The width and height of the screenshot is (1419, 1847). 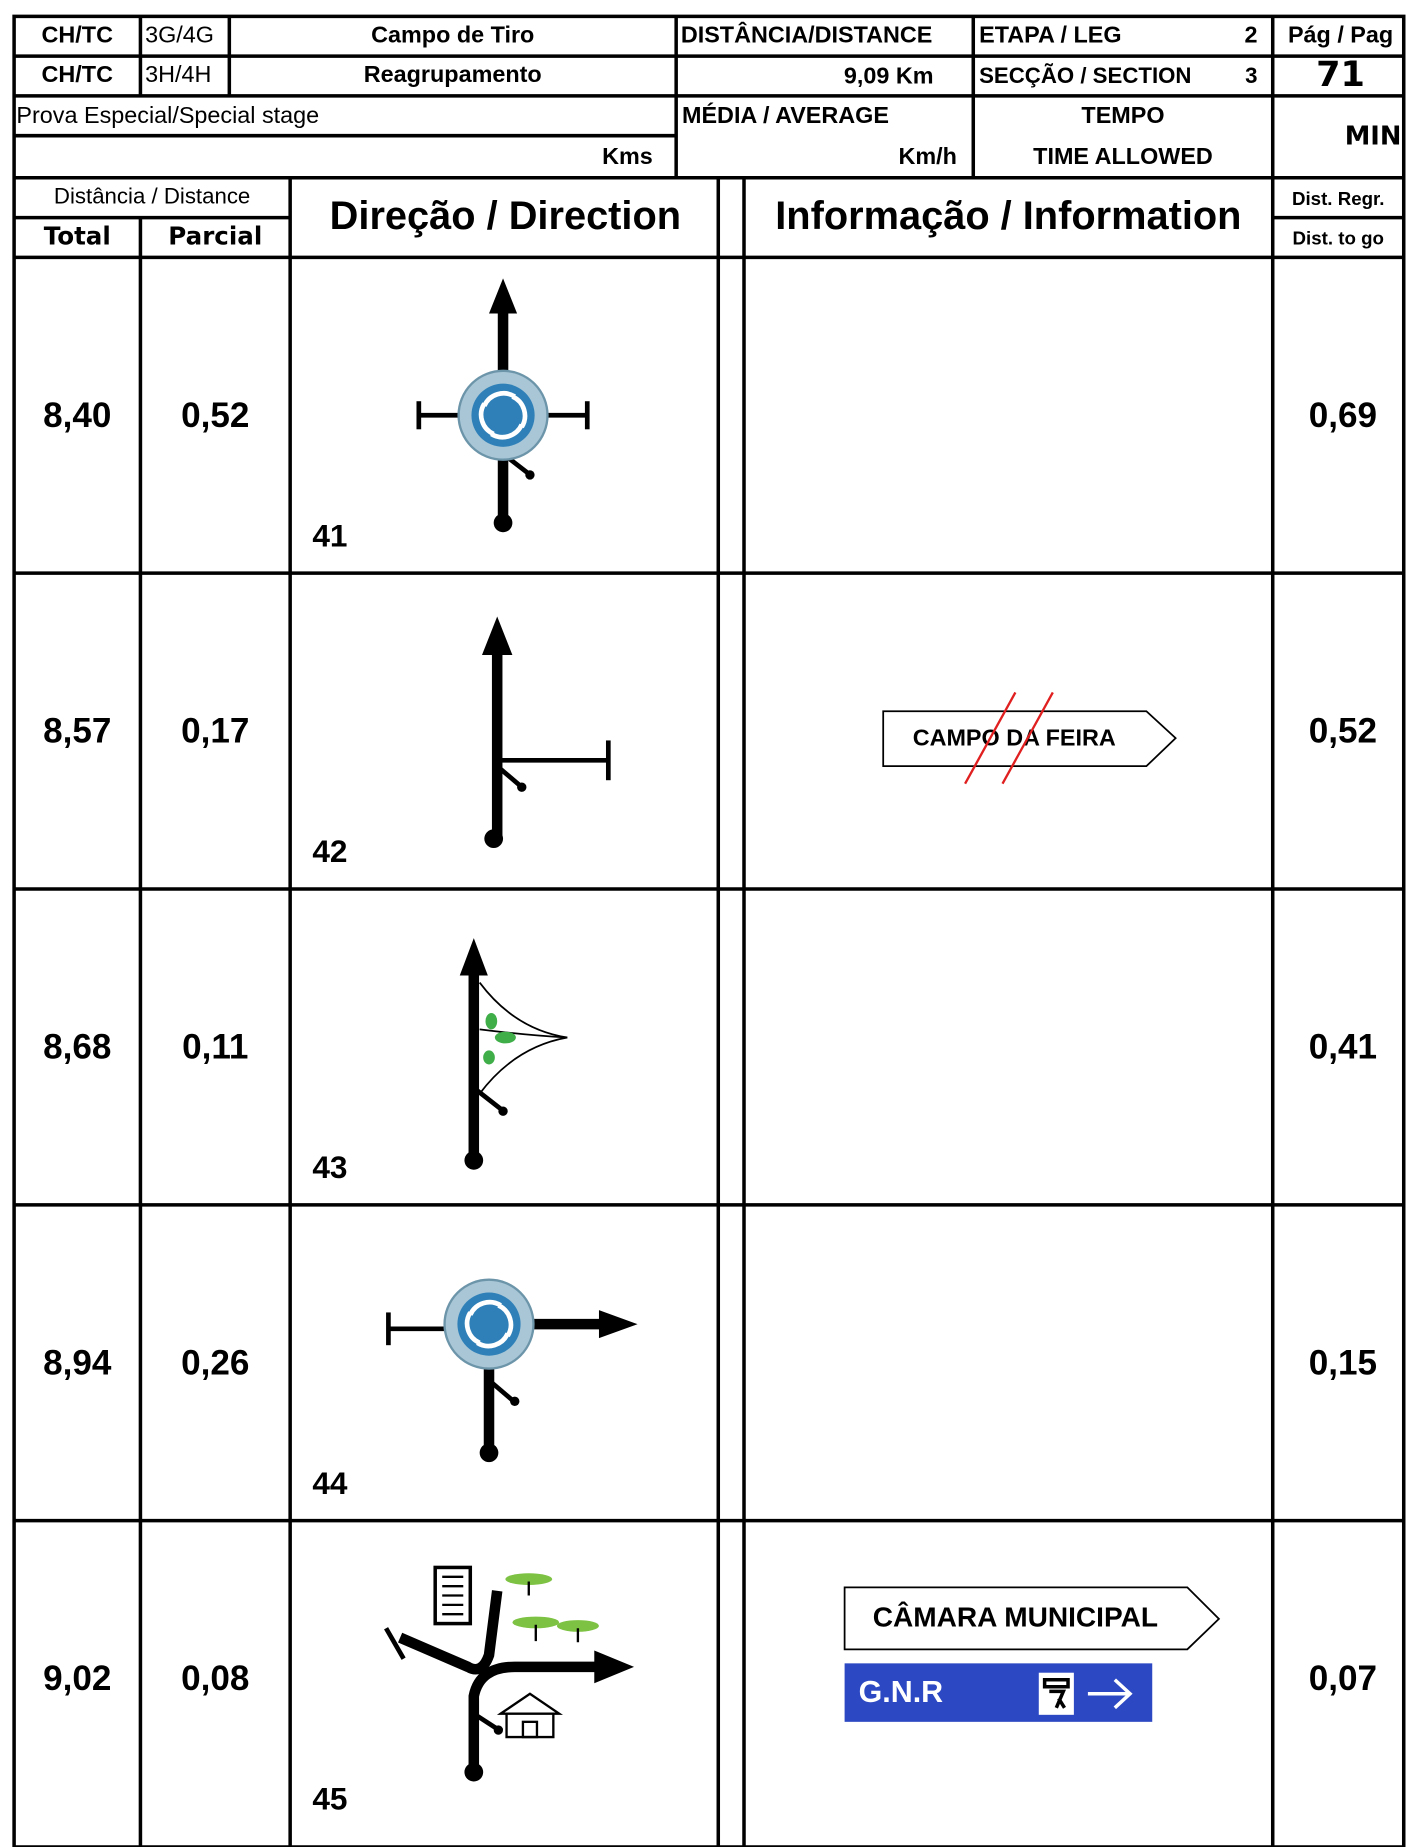 I want to click on section-label: SECÇÃO / SECTION, so click(x=1085, y=75).